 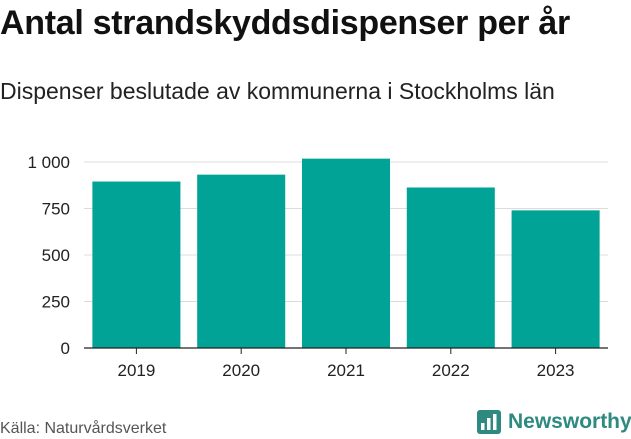 What do you see at coordinates (56, 302) in the screenshot?
I see `y-tick-label: 250` at bounding box center [56, 302].